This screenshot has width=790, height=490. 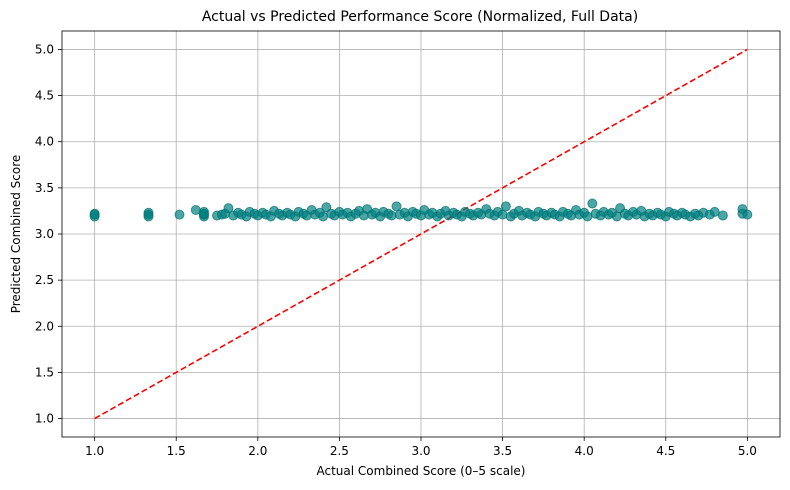 What do you see at coordinates (44, 142) in the screenshot?
I see `y-tick-label: 4.0` at bounding box center [44, 142].